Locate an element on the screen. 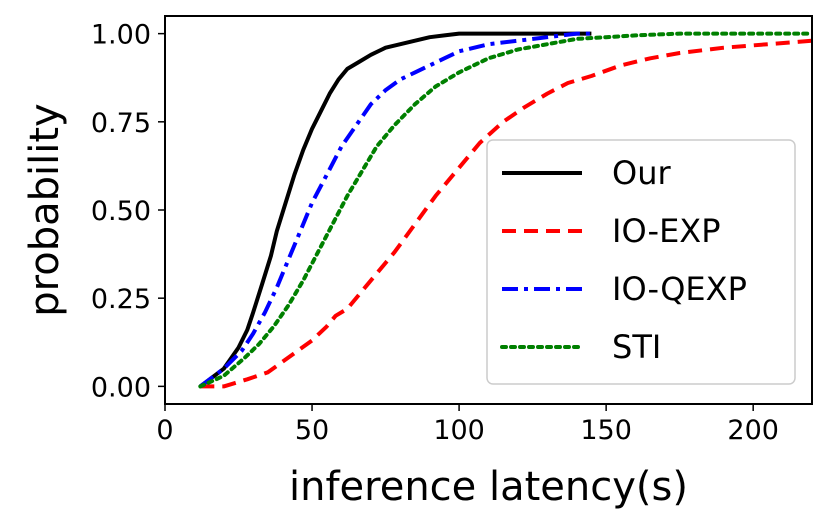 This screenshot has width=831, height=525. y-tick-label: 1.00 is located at coordinates (121, 35).